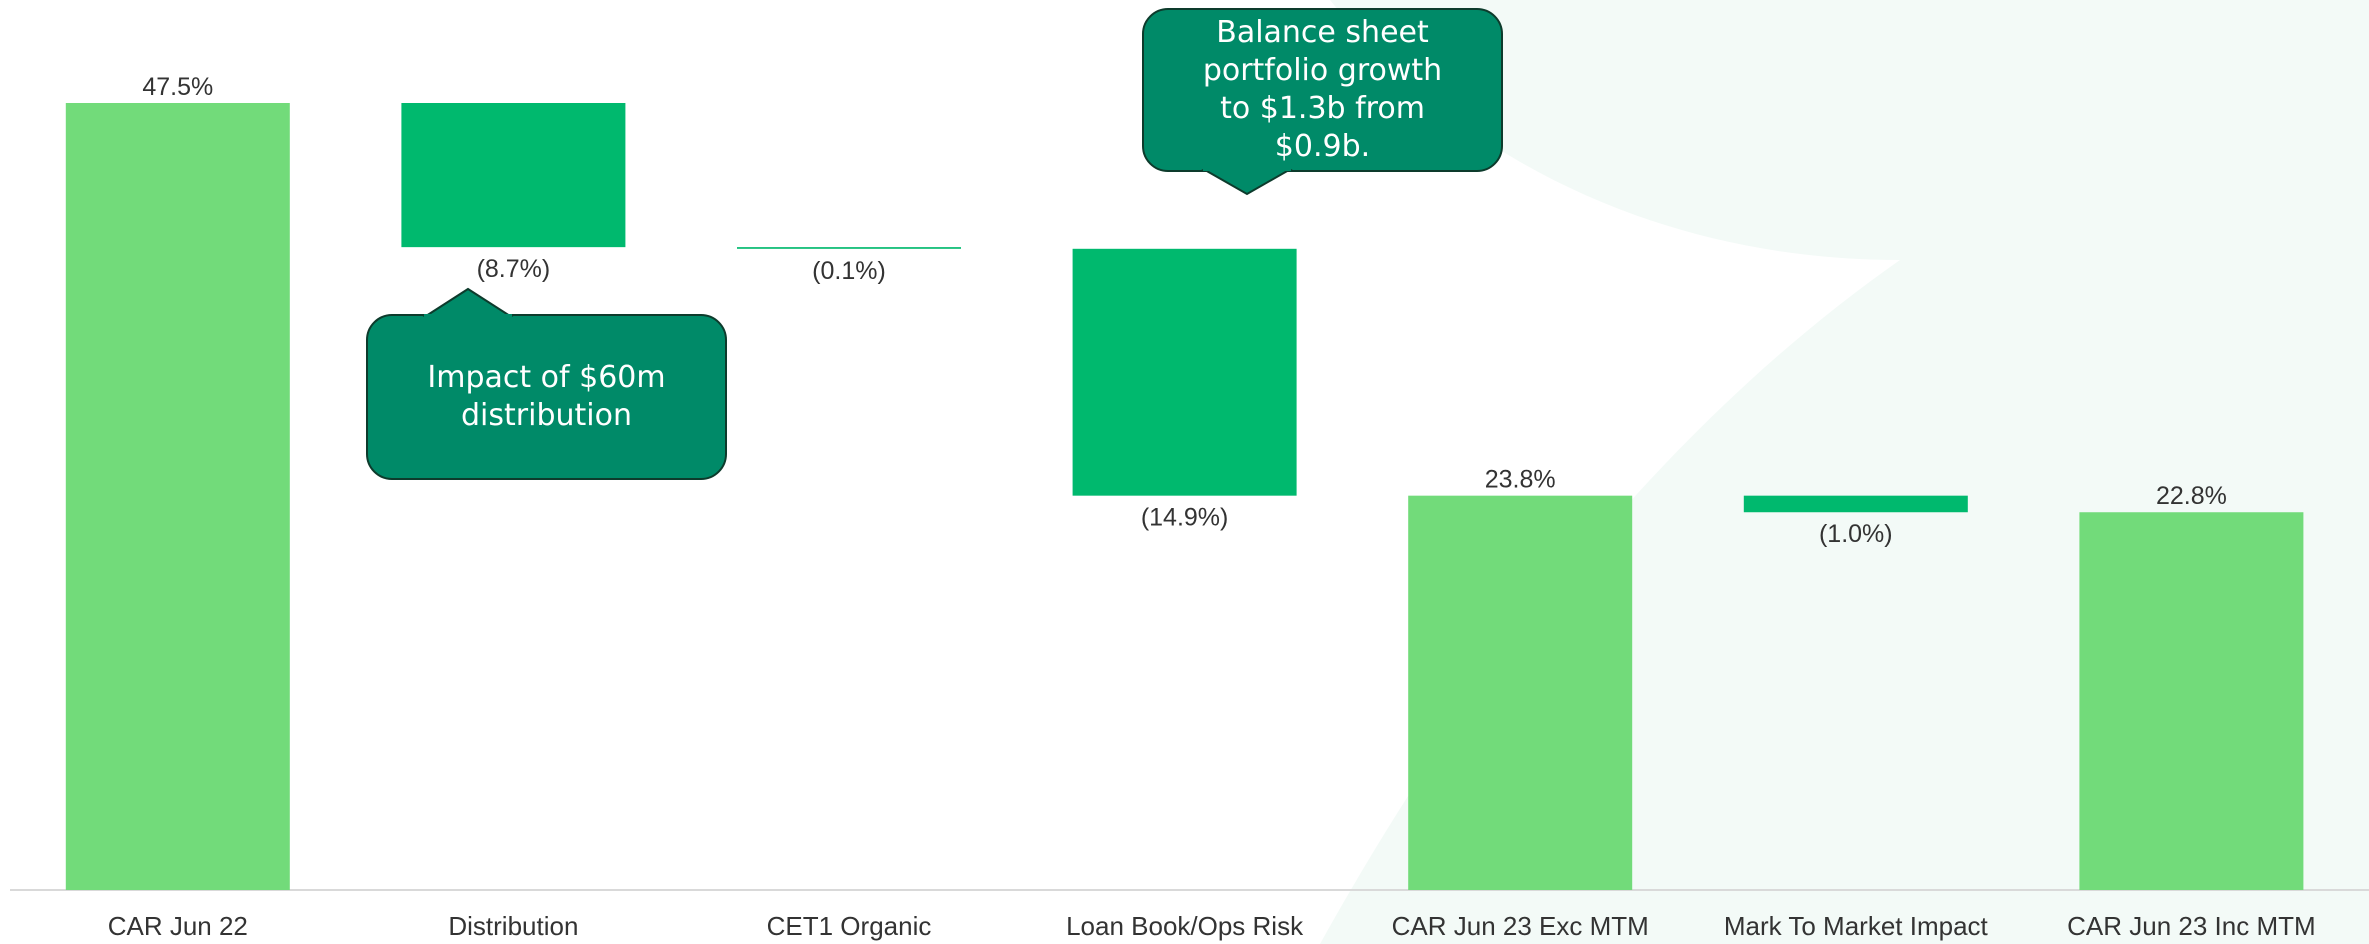 Image resolution: width=2369 pixels, height=944 pixels. I want to click on x-tick-label: Loan Book/Ops Risk, so click(1185, 926).